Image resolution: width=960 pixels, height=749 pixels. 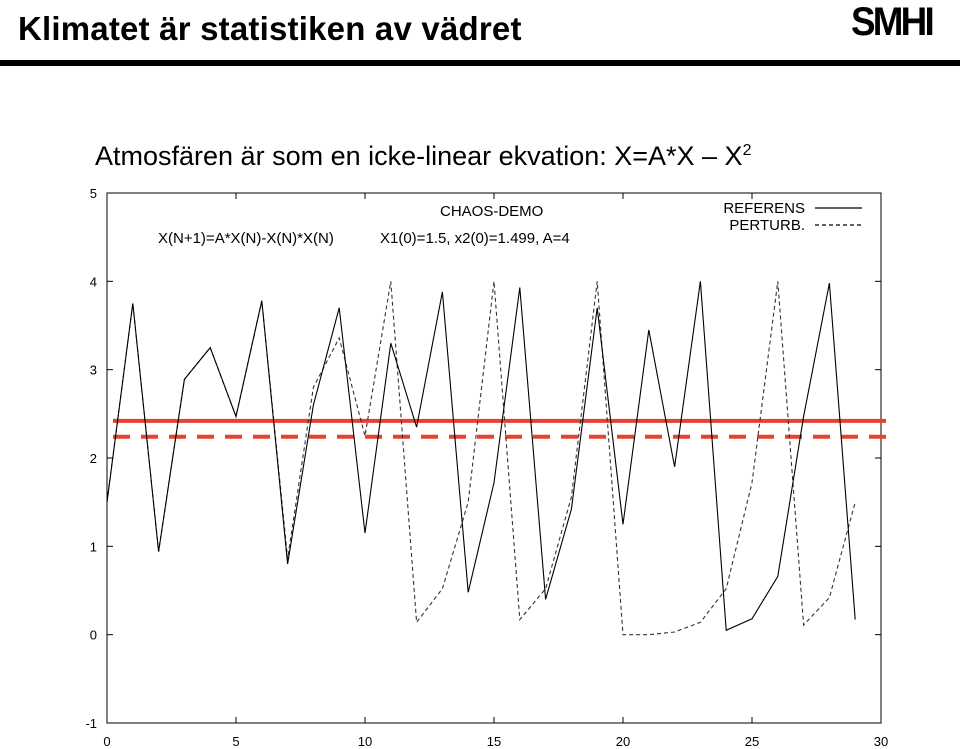 I want to click on legend-label-perturb: PERTURB., so click(x=767, y=225).